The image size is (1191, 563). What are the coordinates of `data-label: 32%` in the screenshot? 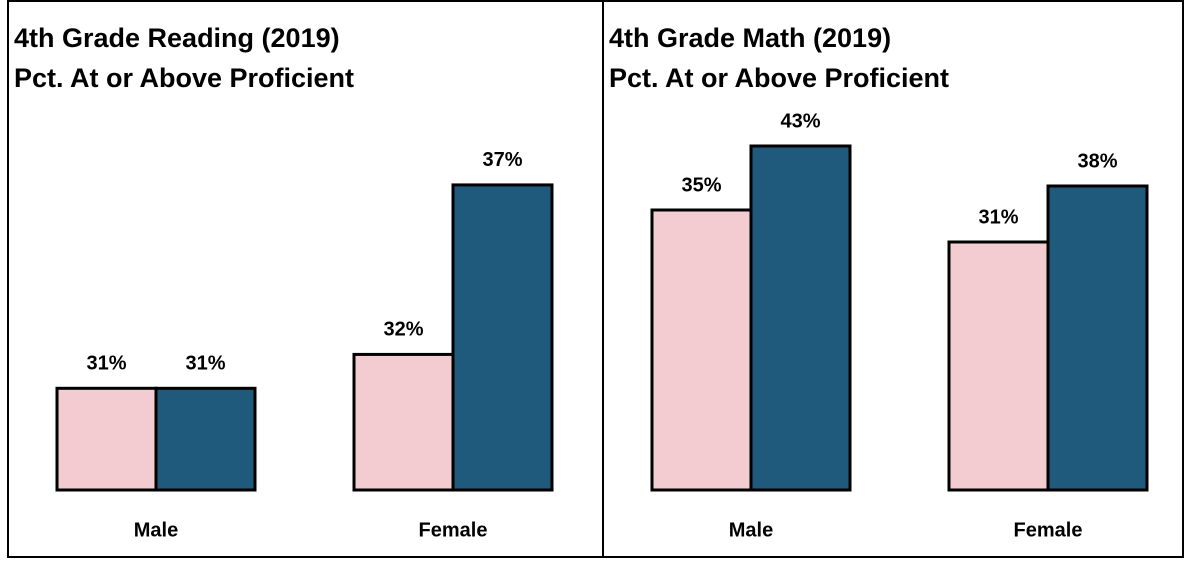 It's located at (403, 330).